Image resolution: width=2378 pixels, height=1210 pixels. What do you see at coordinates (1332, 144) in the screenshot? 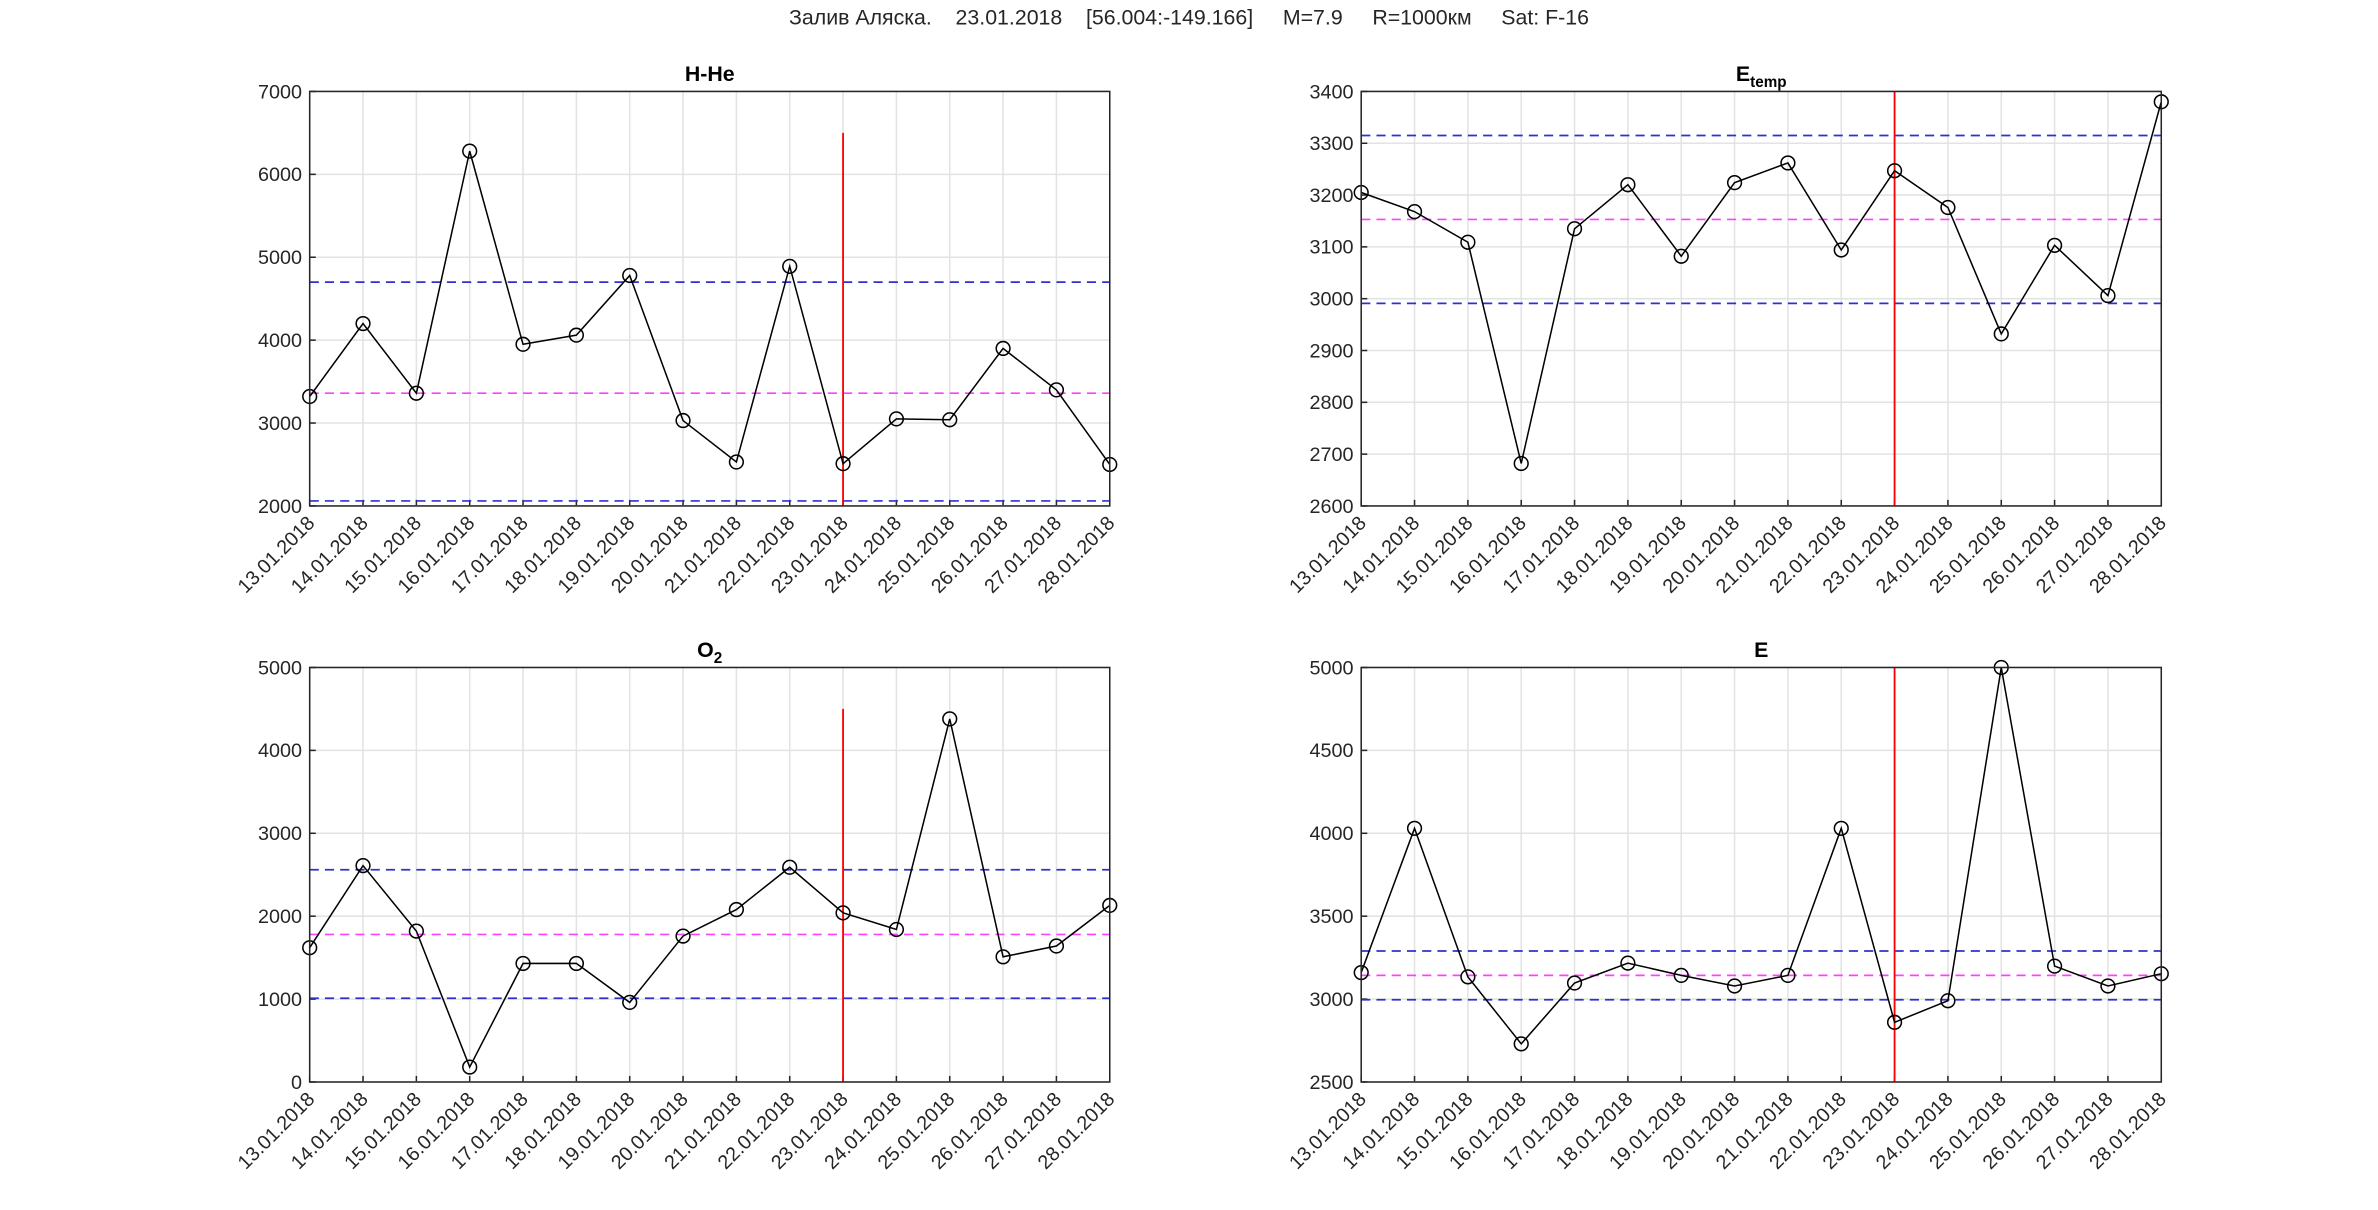
I see `y-tick-label: 3300` at bounding box center [1332, 144].